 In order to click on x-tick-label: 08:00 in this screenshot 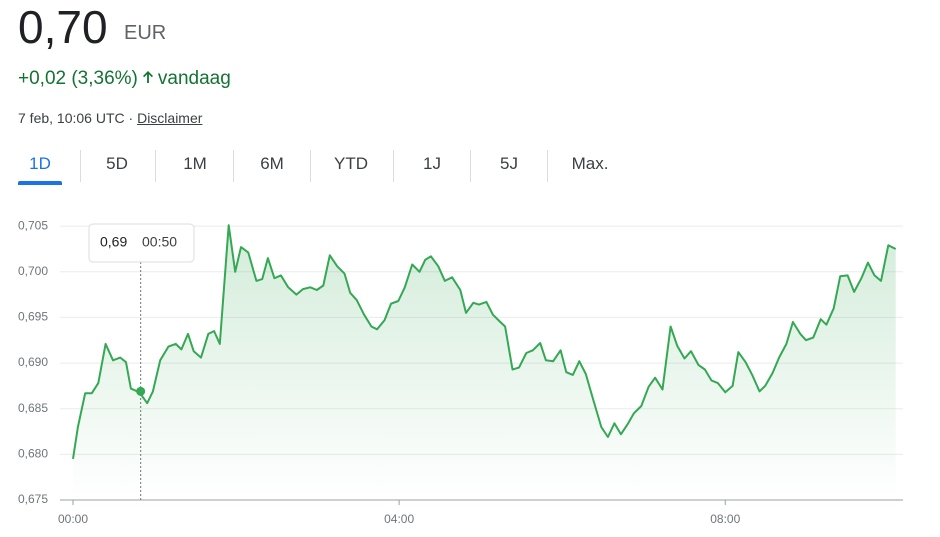, I will do `click(725, 519)`.